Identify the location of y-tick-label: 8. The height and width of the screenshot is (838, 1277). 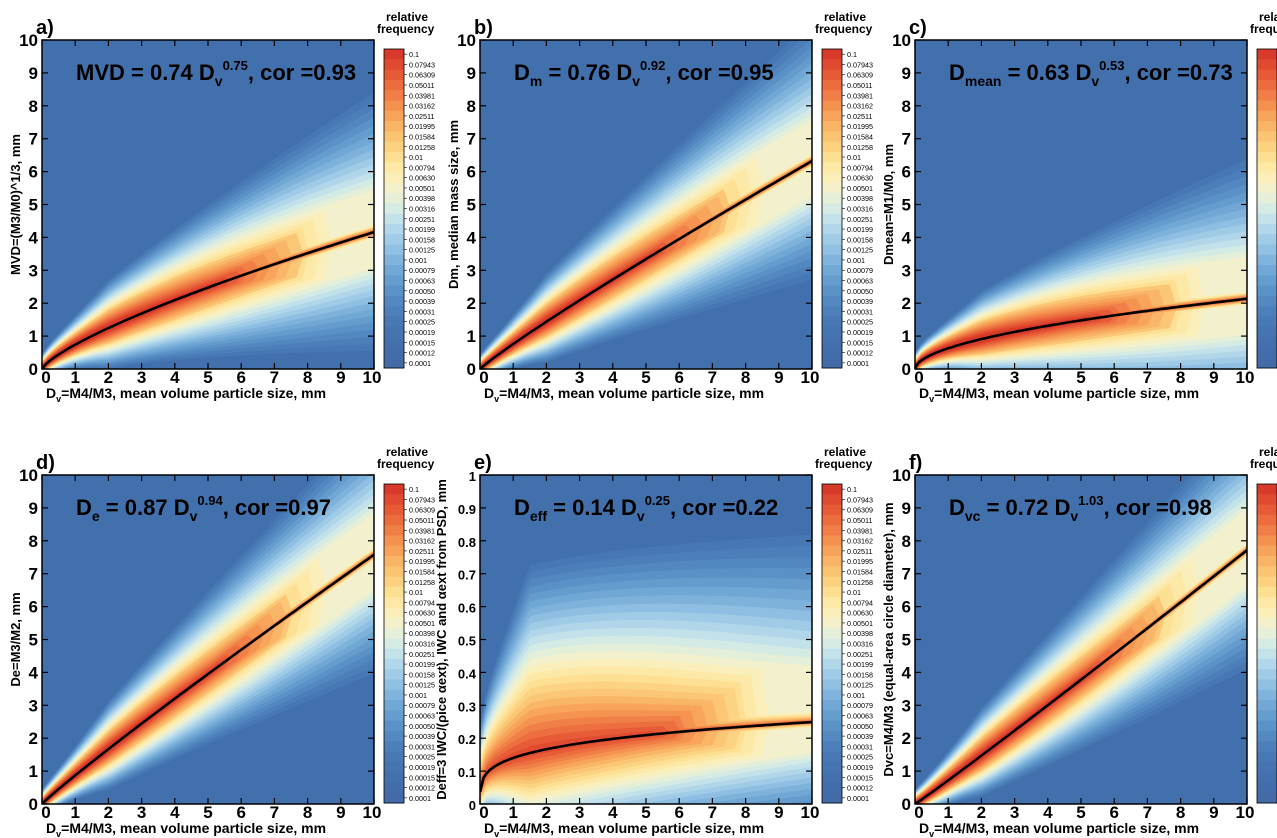
(906, 541).